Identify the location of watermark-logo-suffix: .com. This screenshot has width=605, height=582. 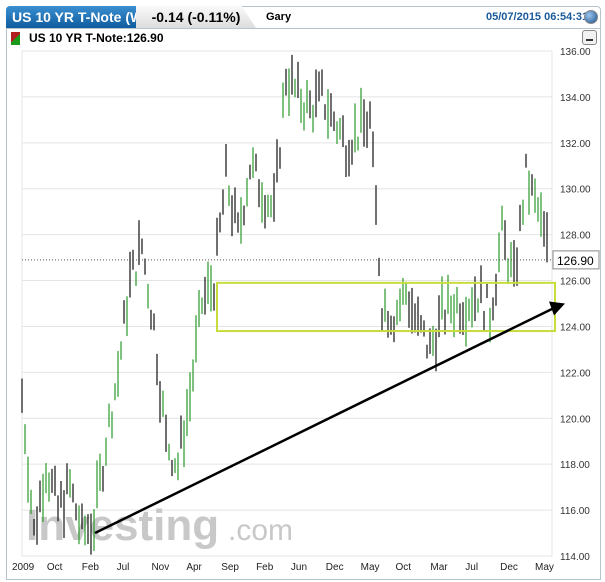
(260, 530).